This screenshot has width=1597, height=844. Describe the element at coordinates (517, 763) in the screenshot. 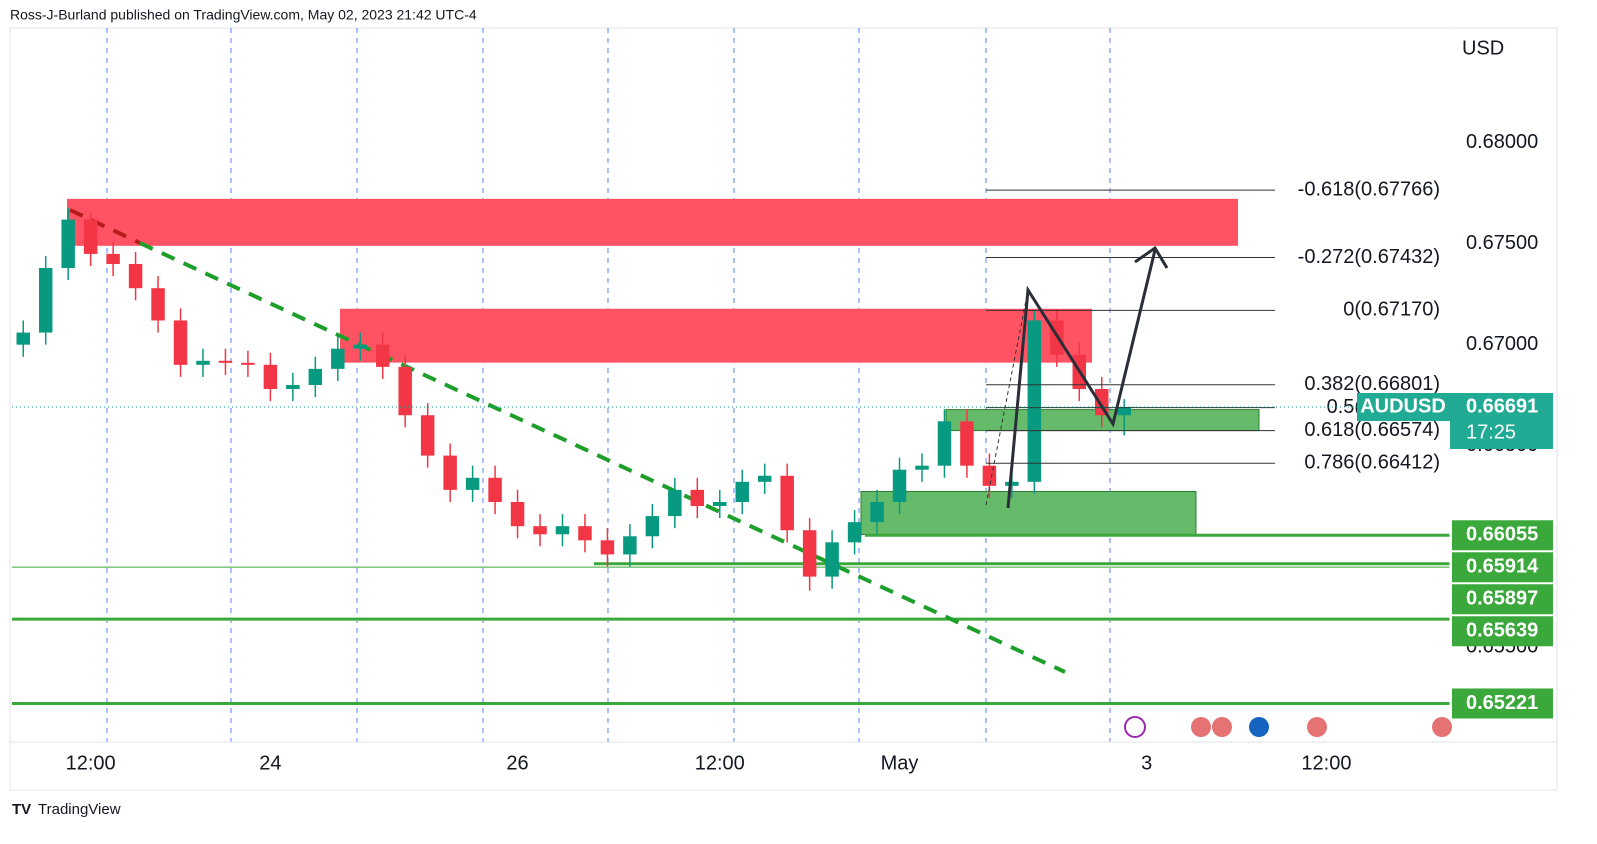

I see `x-tick-label: 26` at that location.